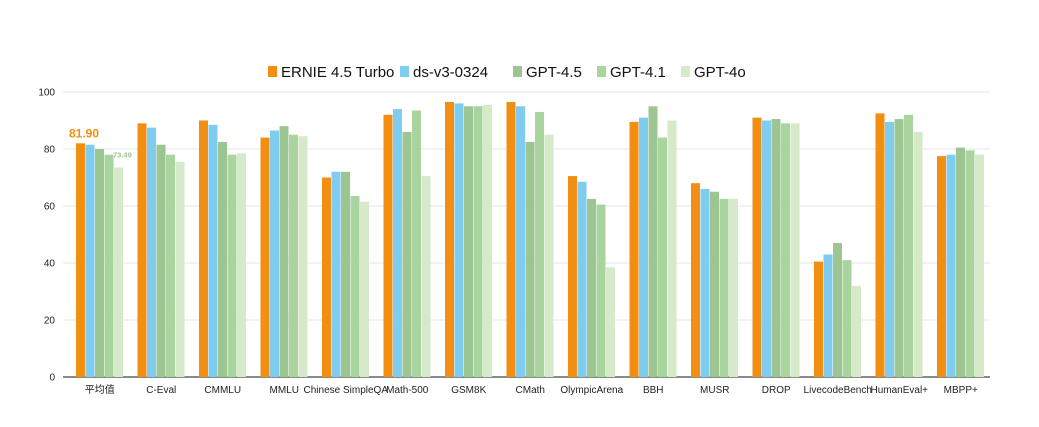 The height and width of the screenshot is (427, 1039). Describe the element at coordinates (899, 390) in the screenshot. I see `x-tick-label: HumanEval+` at that location.